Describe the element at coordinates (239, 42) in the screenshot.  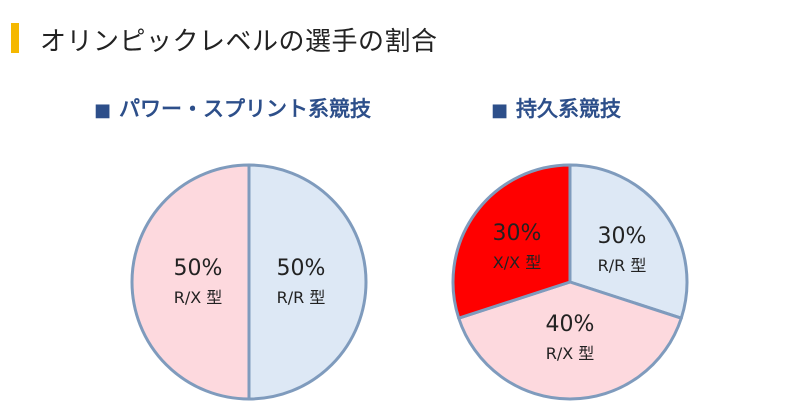
I see `page-title: オリンピックレベルの選手の割合` at that location.